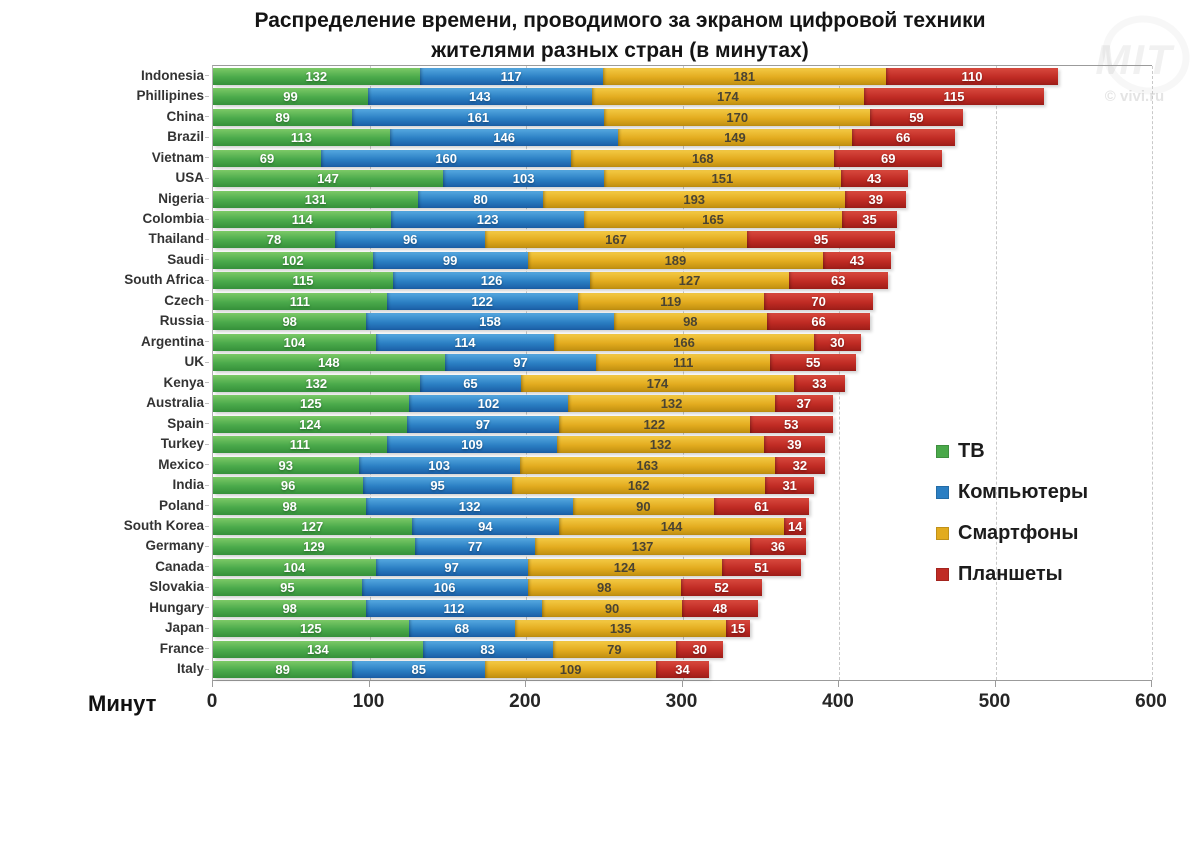  I want to click on bar-segment: 131, so click(315, 199).